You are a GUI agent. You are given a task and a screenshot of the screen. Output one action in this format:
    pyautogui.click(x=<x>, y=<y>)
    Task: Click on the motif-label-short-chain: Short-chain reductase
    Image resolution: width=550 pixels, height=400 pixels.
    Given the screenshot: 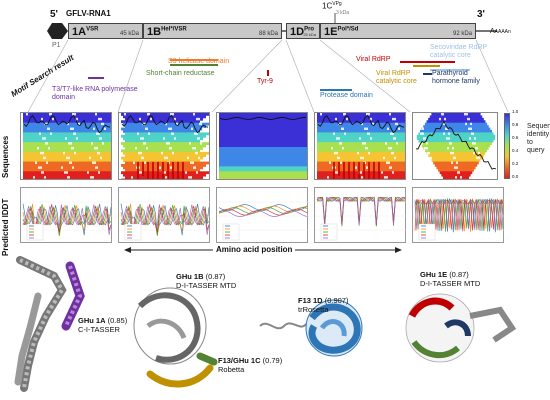 What is the action you would take?
    pyautogui.click(x=180, y=73)
    